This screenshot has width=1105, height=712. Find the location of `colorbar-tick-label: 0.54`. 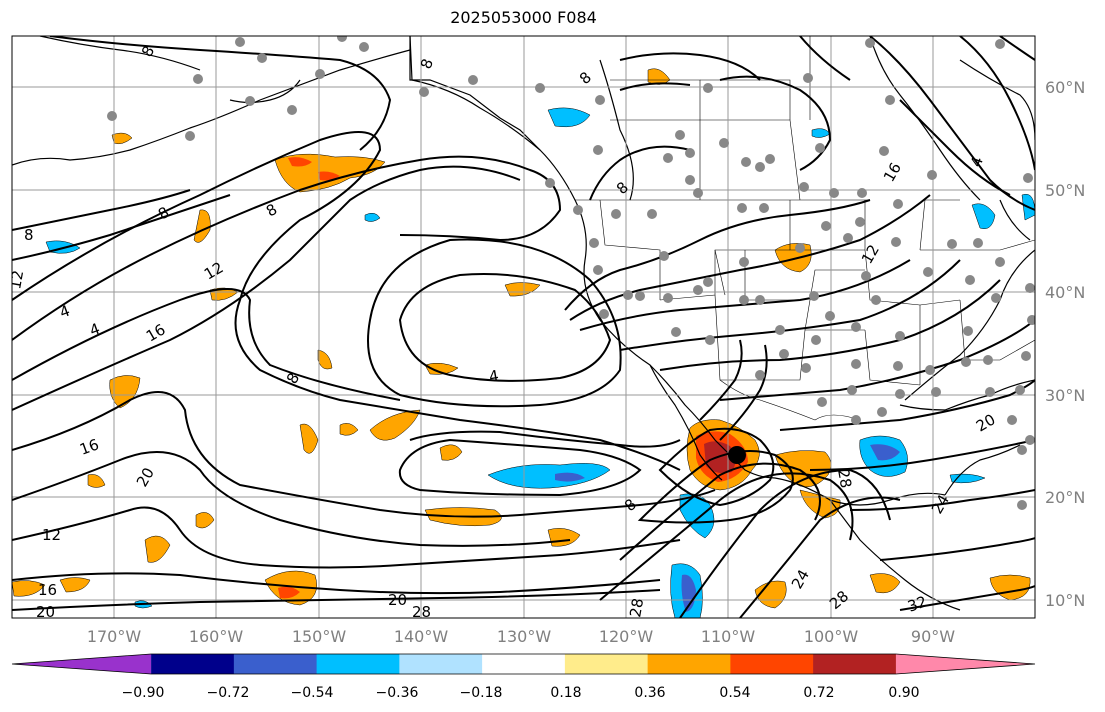

colorbar-tick-label: 0.54 is located at coordinates (734, 693).